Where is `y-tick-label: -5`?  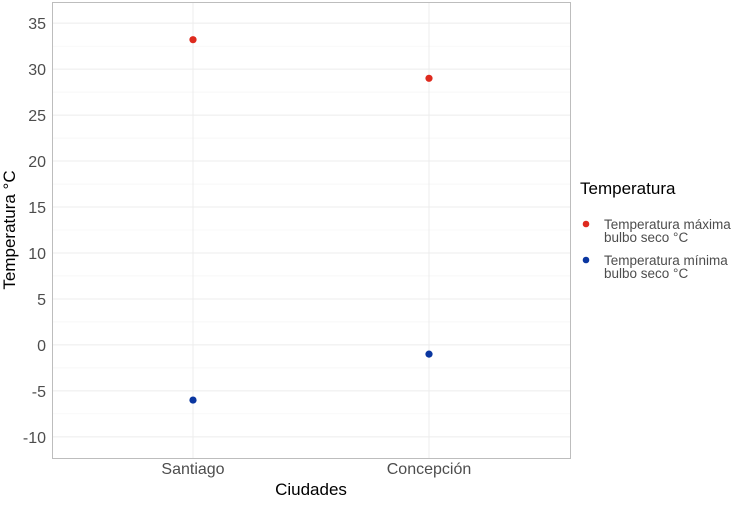
y-tick-label: -5 is located at coordinates (39, 392).